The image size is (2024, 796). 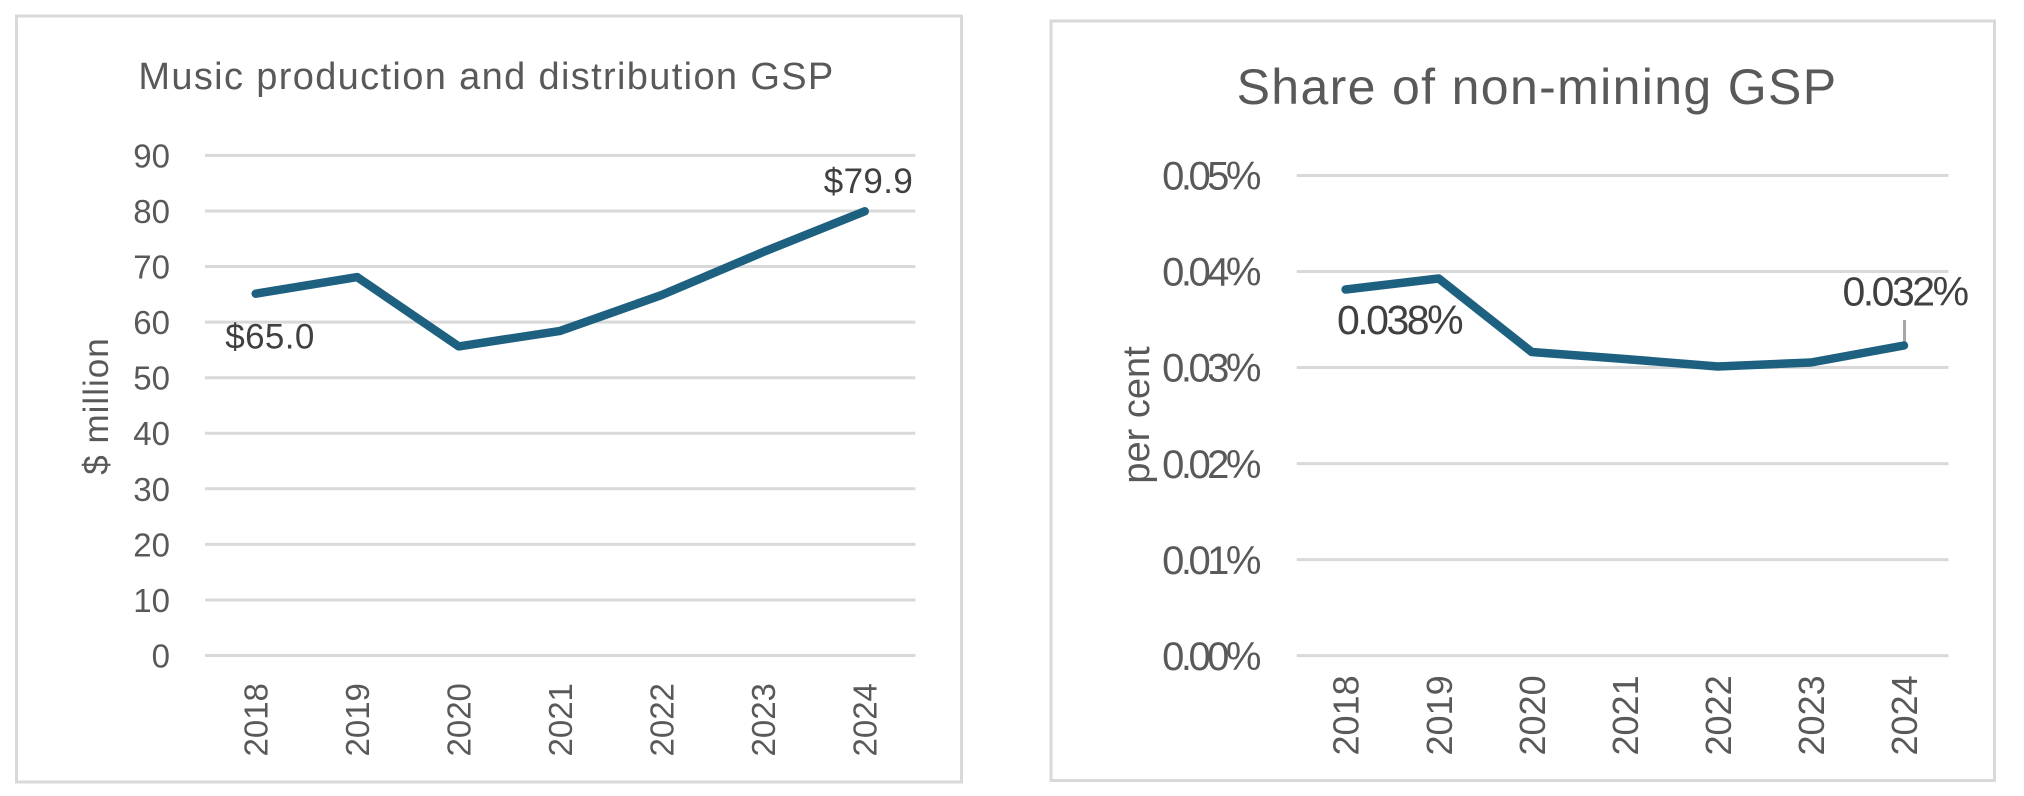 I want to click on svg-text: 0.04%, so click(x=1211, y=273).